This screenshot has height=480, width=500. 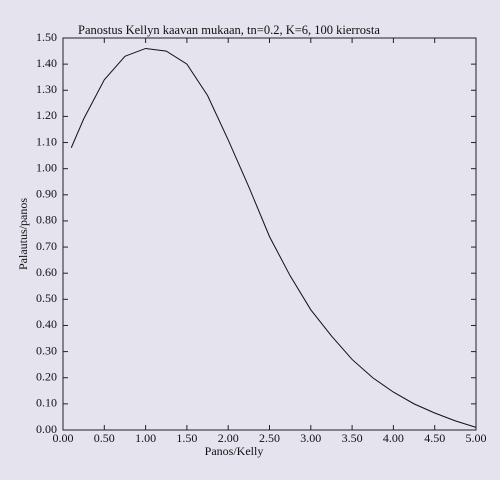 What do you see at coordinates (46, 376) in the screenshot?
I see `y-tick-label: 0.20` at bounding box center [46, 376].